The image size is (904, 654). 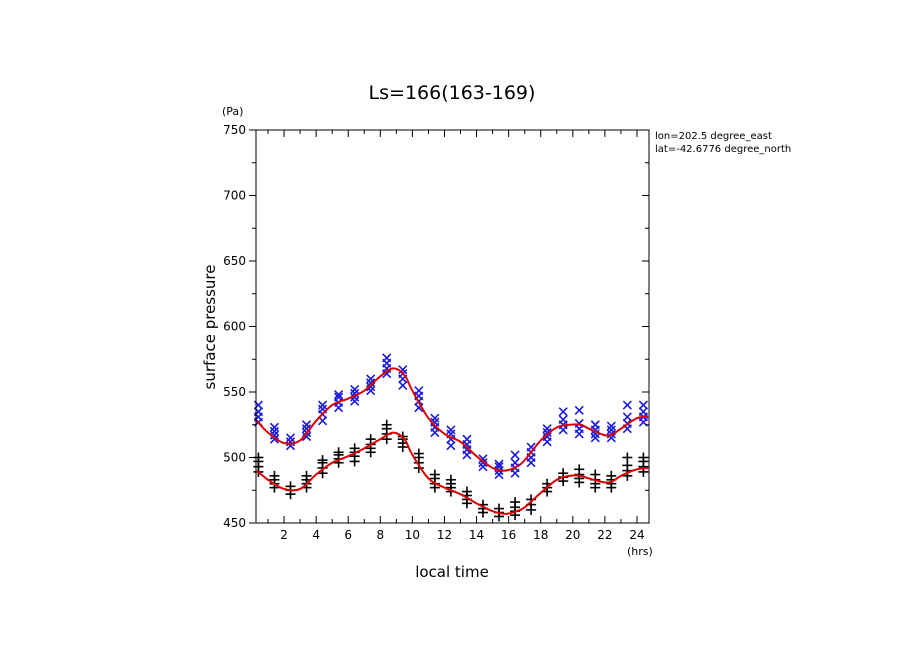 I want to click on x-tick-label: 22, so click(x=604, y=535).